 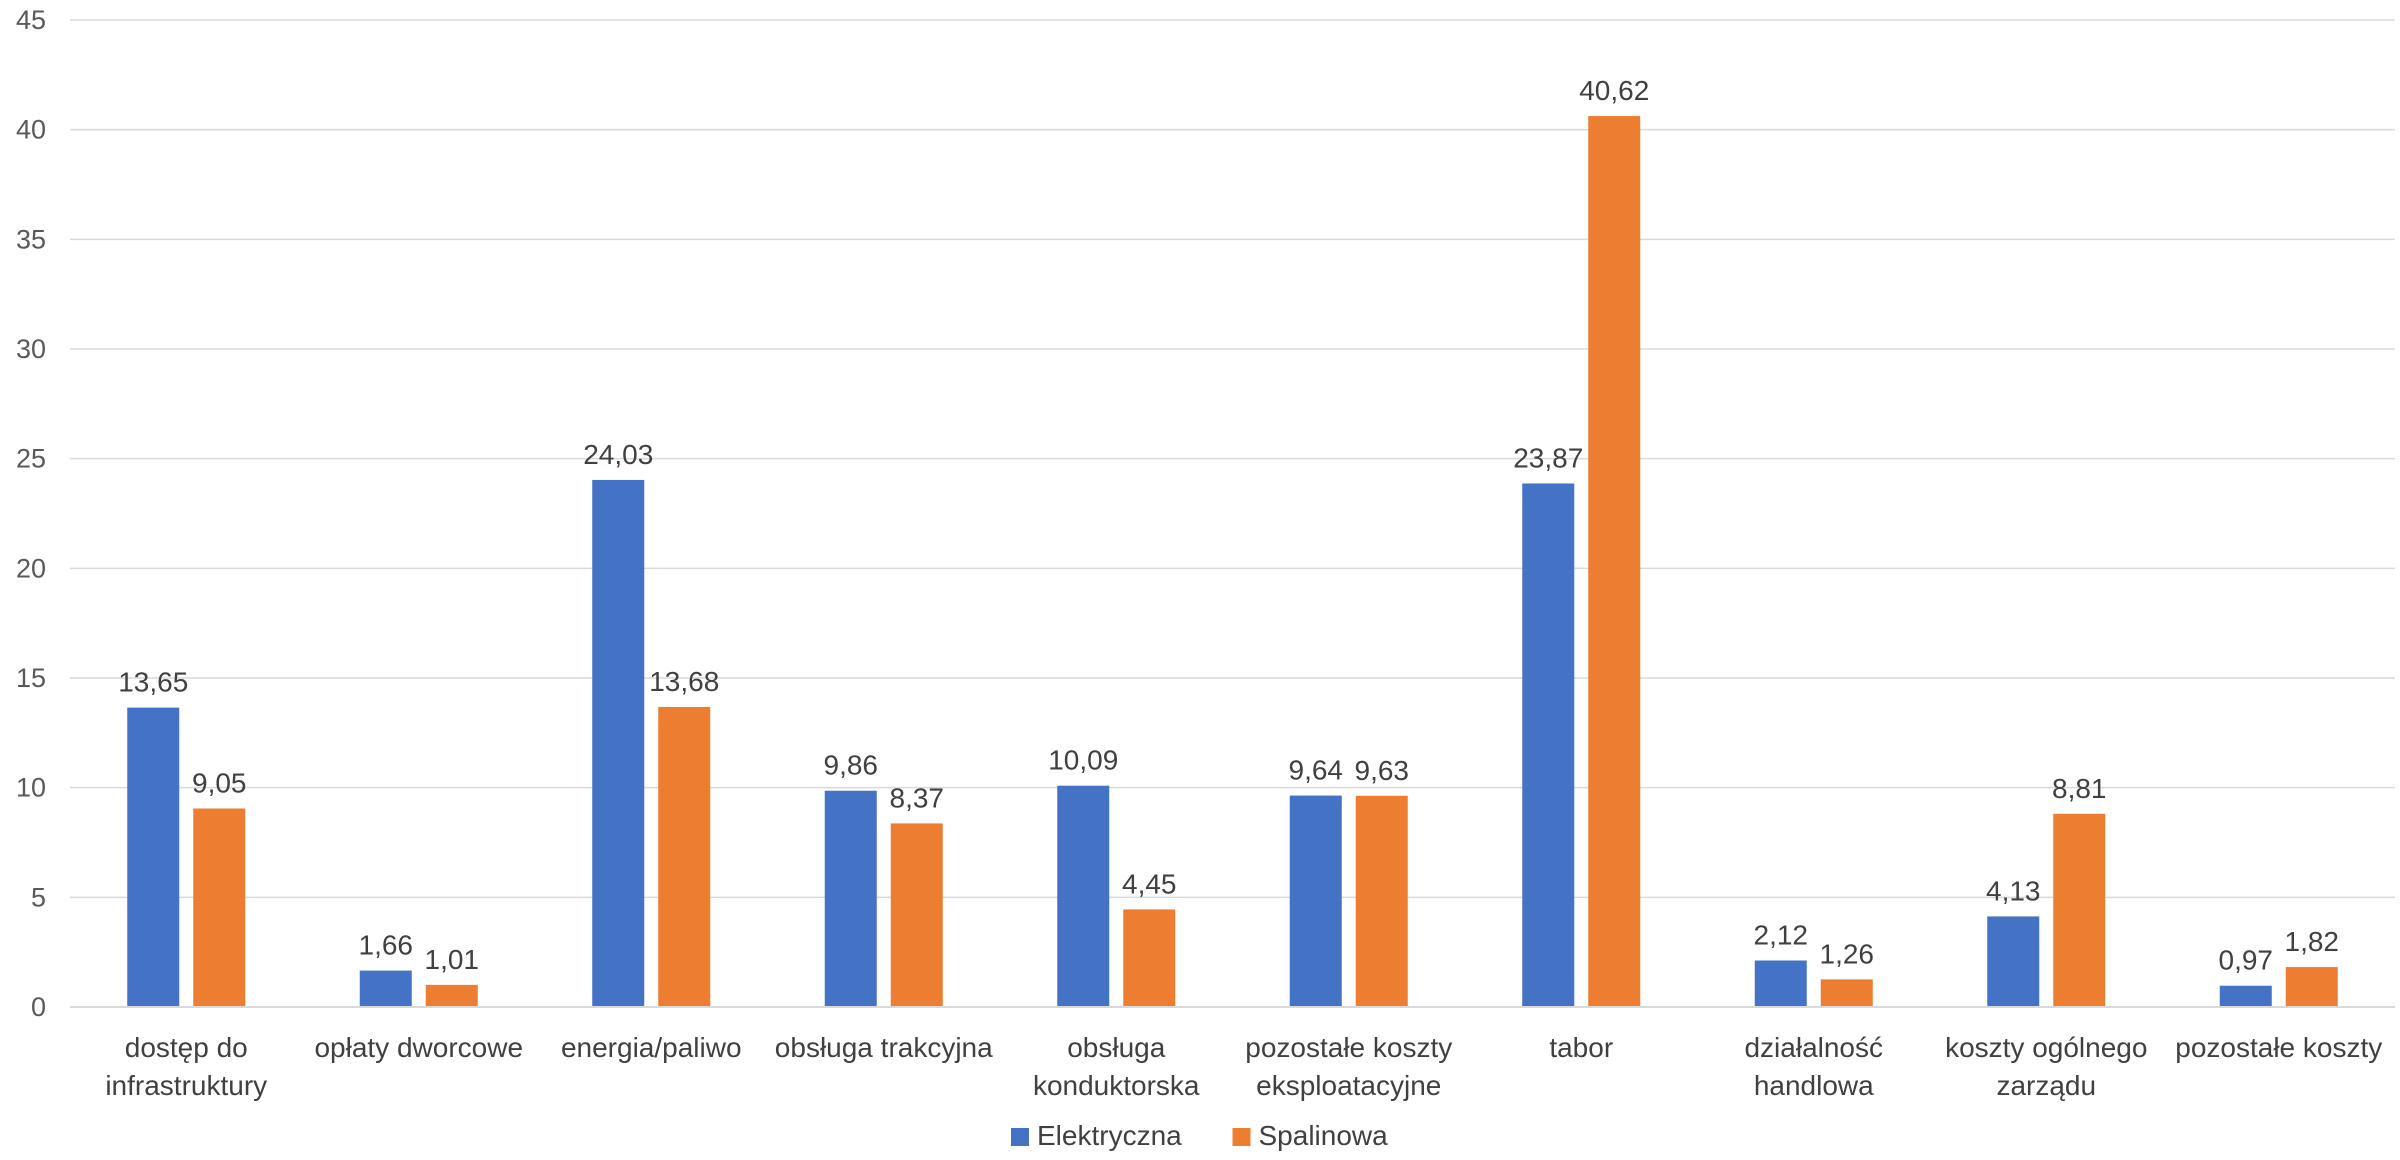 I want to click on x-category-label-line: obsługa, so click(x=1116, y=1047).